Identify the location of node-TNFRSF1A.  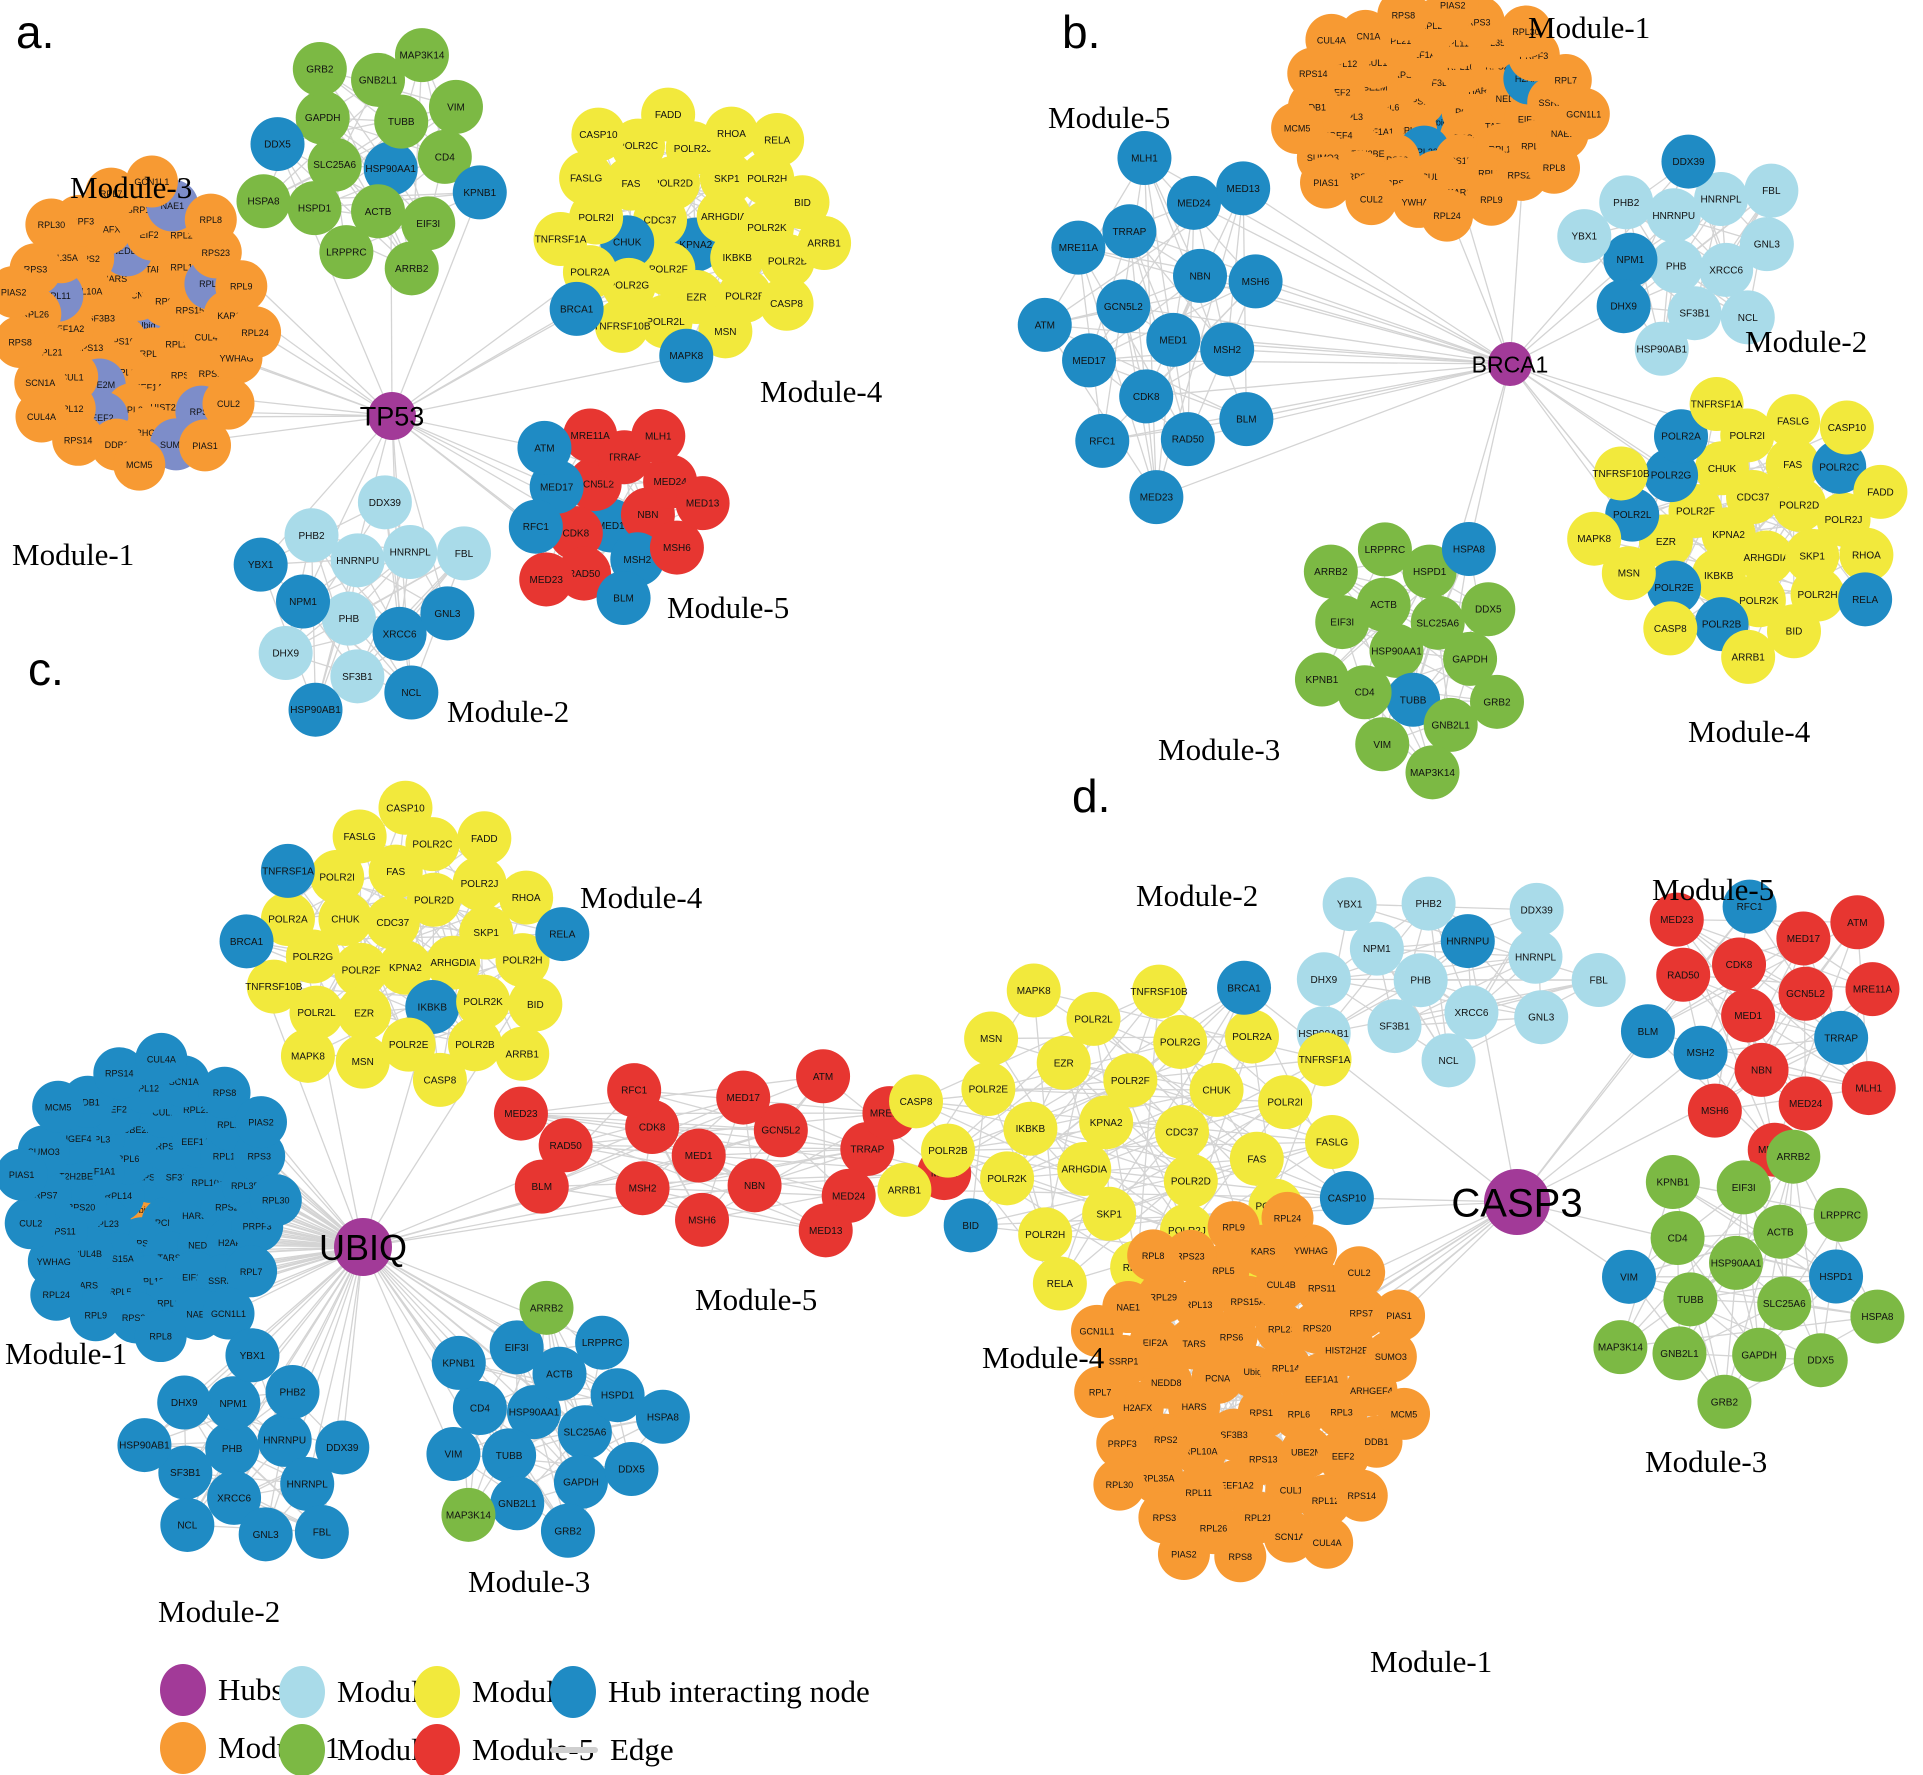
(1716, 404).